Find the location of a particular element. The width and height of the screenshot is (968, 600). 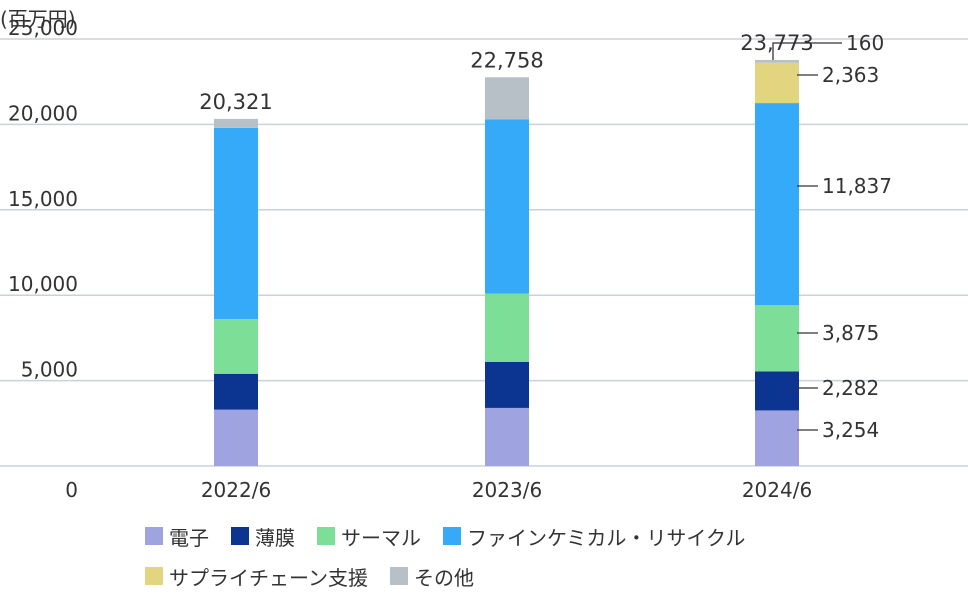

unit-label: (百万円) is located at coordinates (38, 19).